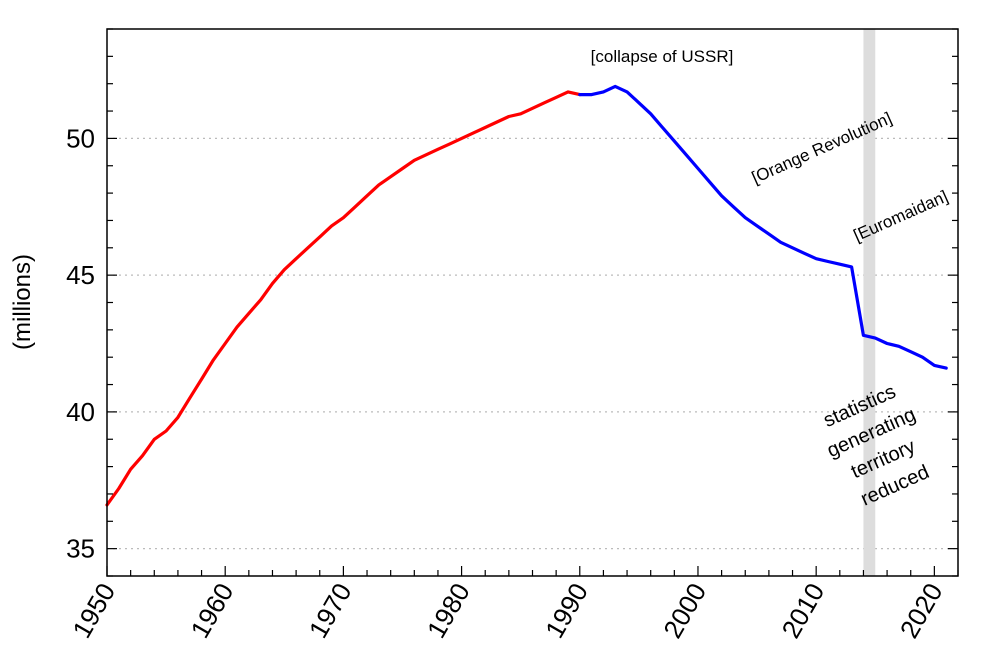 This screenshot has width=1000, height=667. I want to click on x-tick-label: 1960, so click(211, 610).